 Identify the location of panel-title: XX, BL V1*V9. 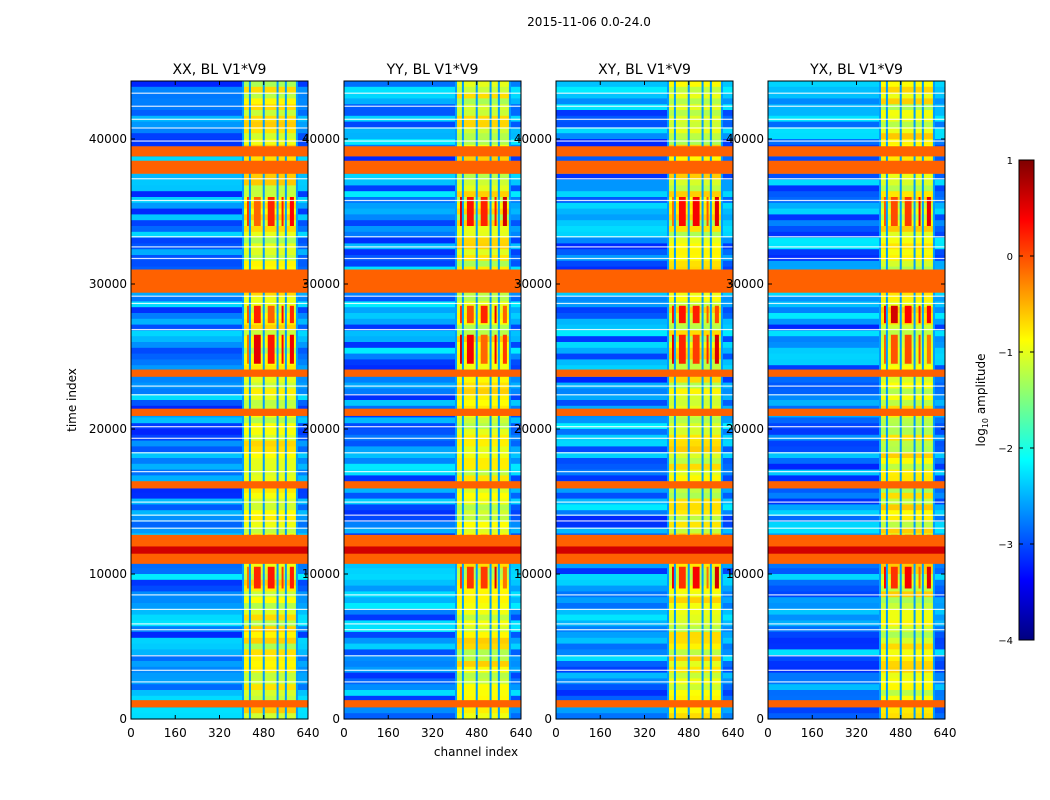
(220, 70).